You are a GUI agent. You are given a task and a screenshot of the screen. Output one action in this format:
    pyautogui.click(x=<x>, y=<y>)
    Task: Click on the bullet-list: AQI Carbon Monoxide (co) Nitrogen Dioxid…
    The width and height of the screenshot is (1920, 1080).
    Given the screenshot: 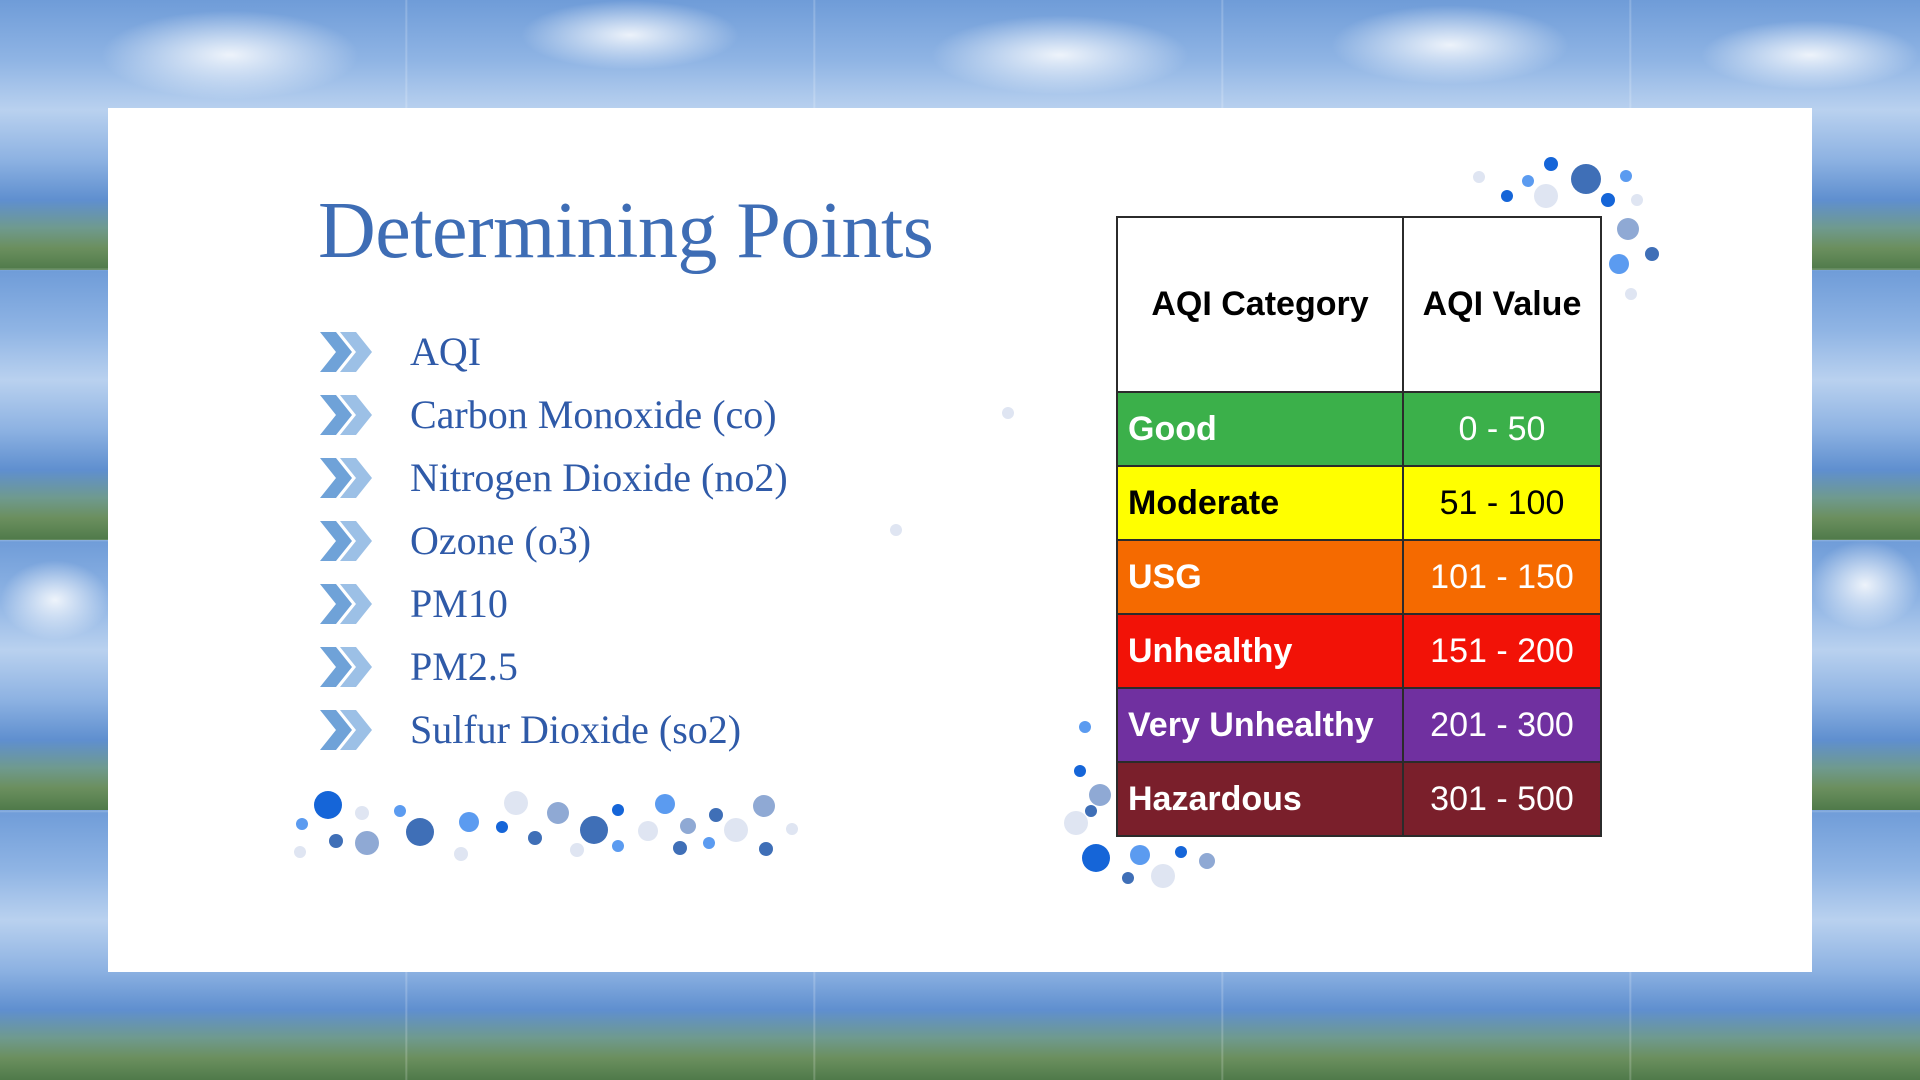 What is the action you would take?
    pyautogui.click(x=553, y=540)
    